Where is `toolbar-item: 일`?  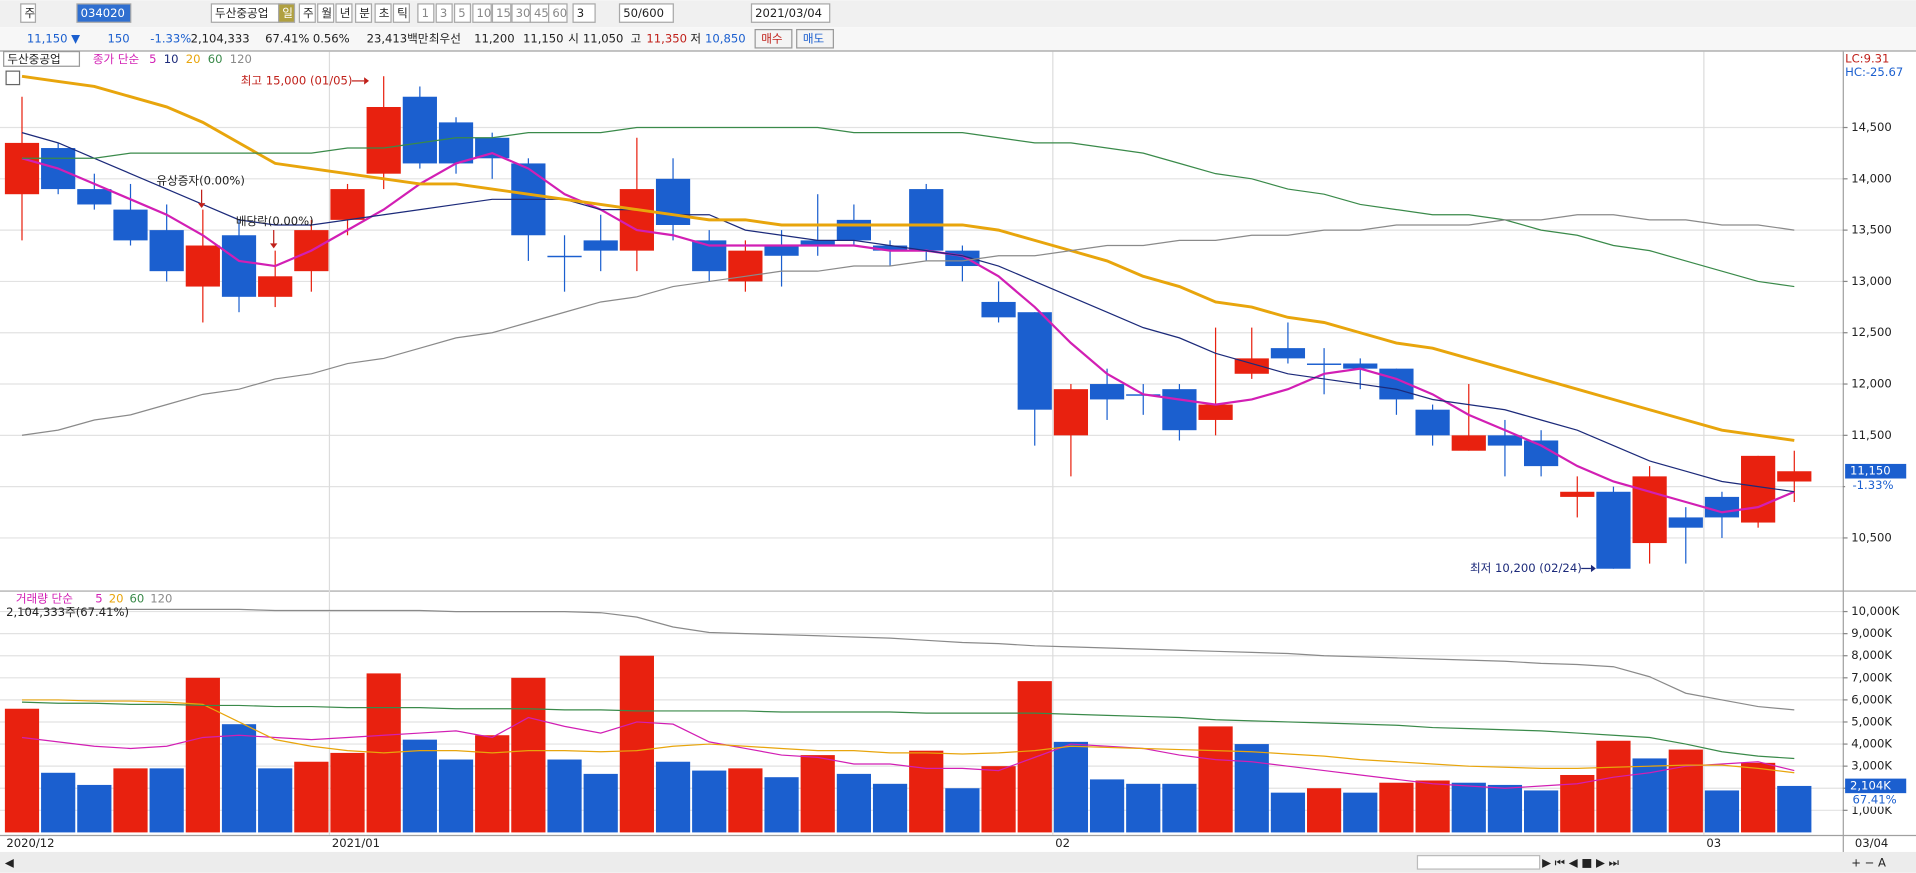
toolbar-item: 일 is located at coordinates (287, 13).